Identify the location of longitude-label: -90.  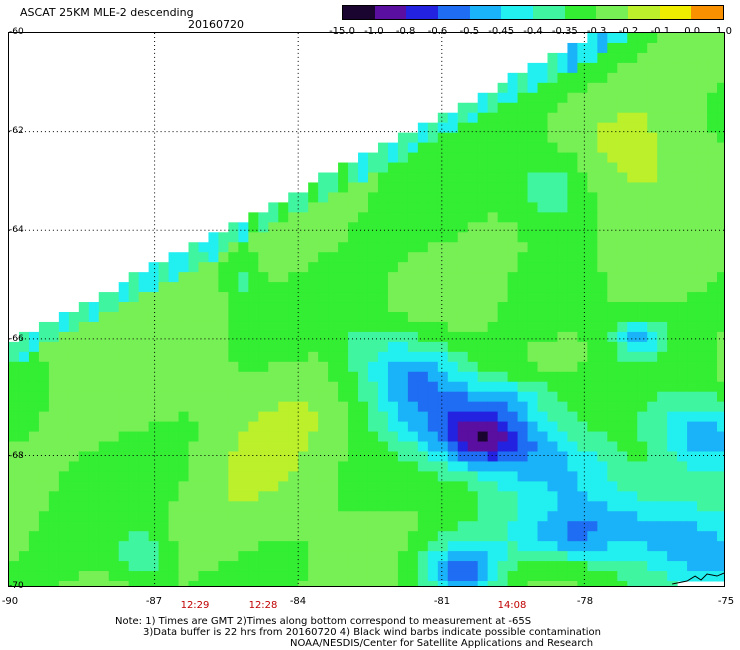
(10, 601).